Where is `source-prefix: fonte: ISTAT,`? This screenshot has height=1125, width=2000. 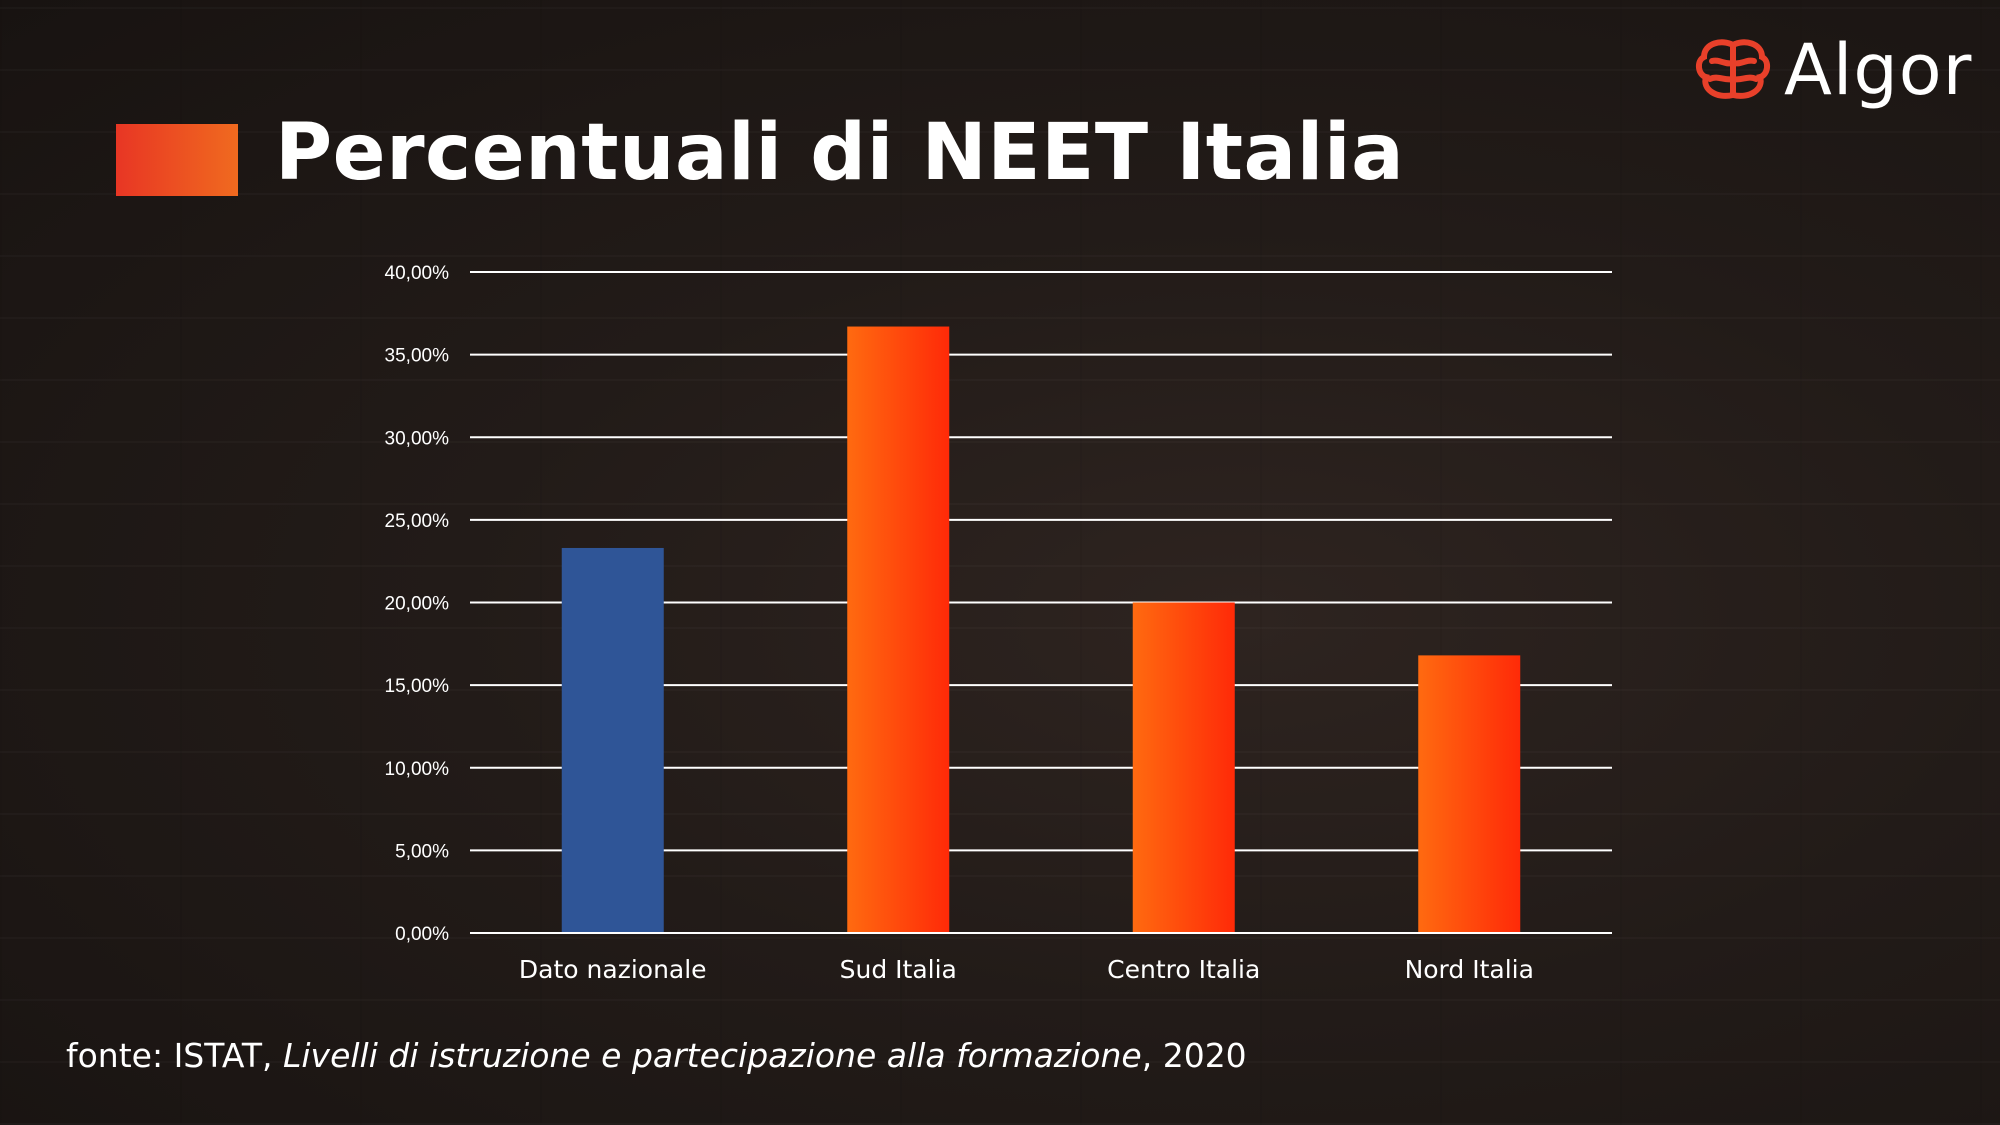
source-prefix: fonte: ISTAT, is located at coordinates (174, 1055).